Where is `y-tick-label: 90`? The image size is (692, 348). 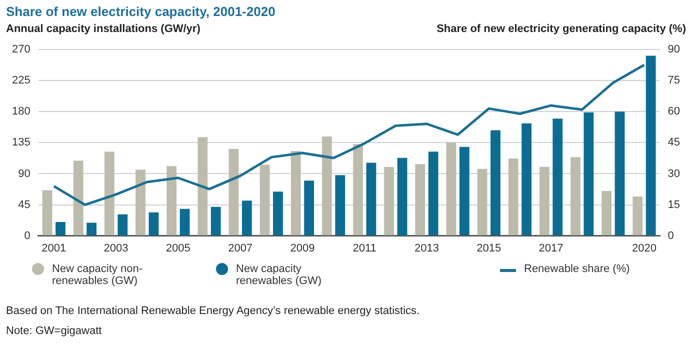 y-tick-label: 90 is located at coordinates (24, 174).